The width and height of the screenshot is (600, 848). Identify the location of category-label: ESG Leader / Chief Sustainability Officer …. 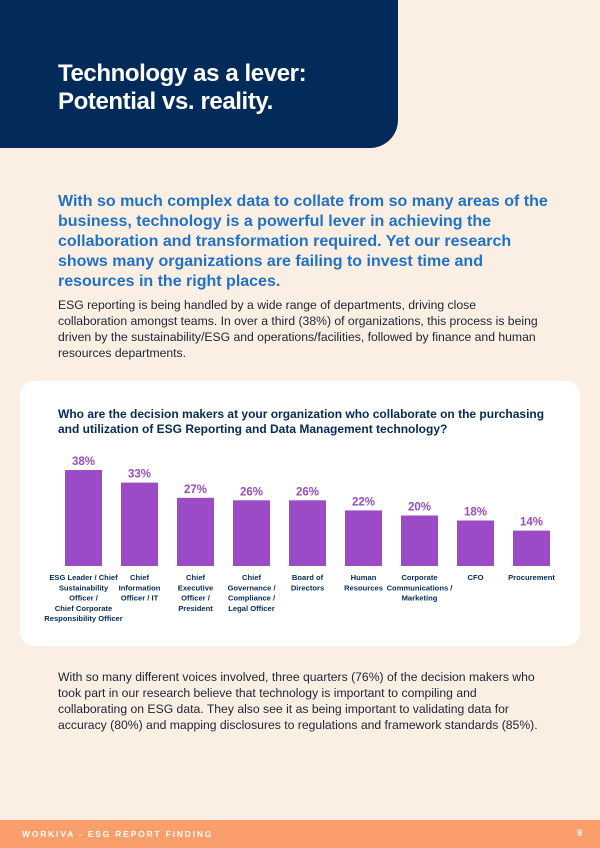
(83, 598).